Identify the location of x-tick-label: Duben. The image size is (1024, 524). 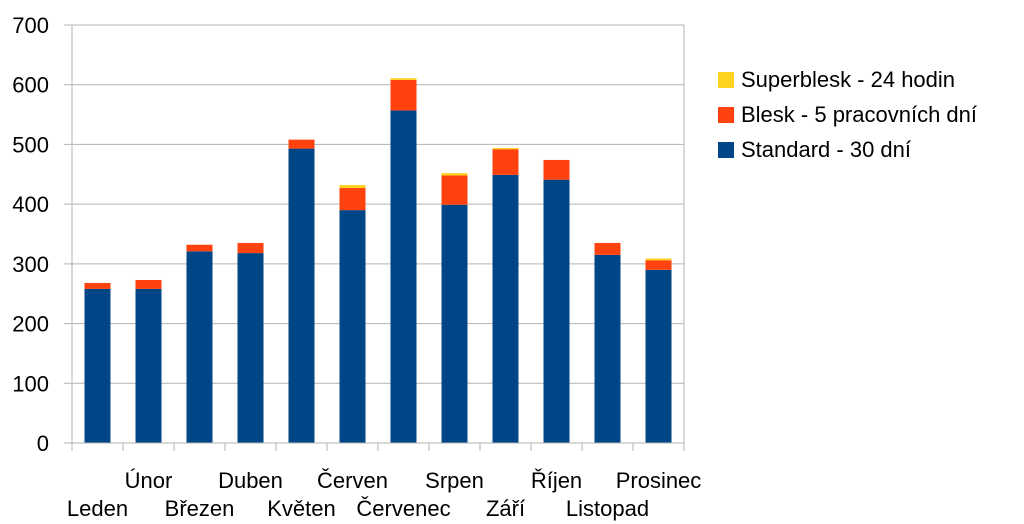
(250, 480).